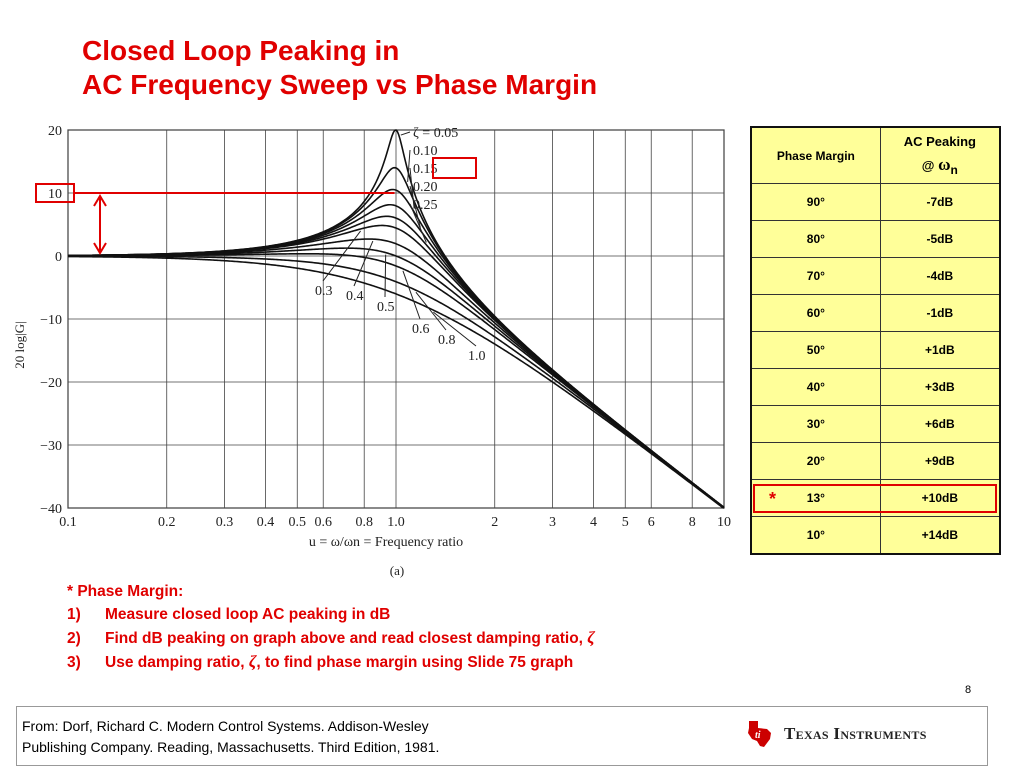 Image resolution: width=1024 pixels, height=768 pixels. Describe the element at coordinates (51, 446) in the screenshot. I see `y-tick-label: −30` at that location.